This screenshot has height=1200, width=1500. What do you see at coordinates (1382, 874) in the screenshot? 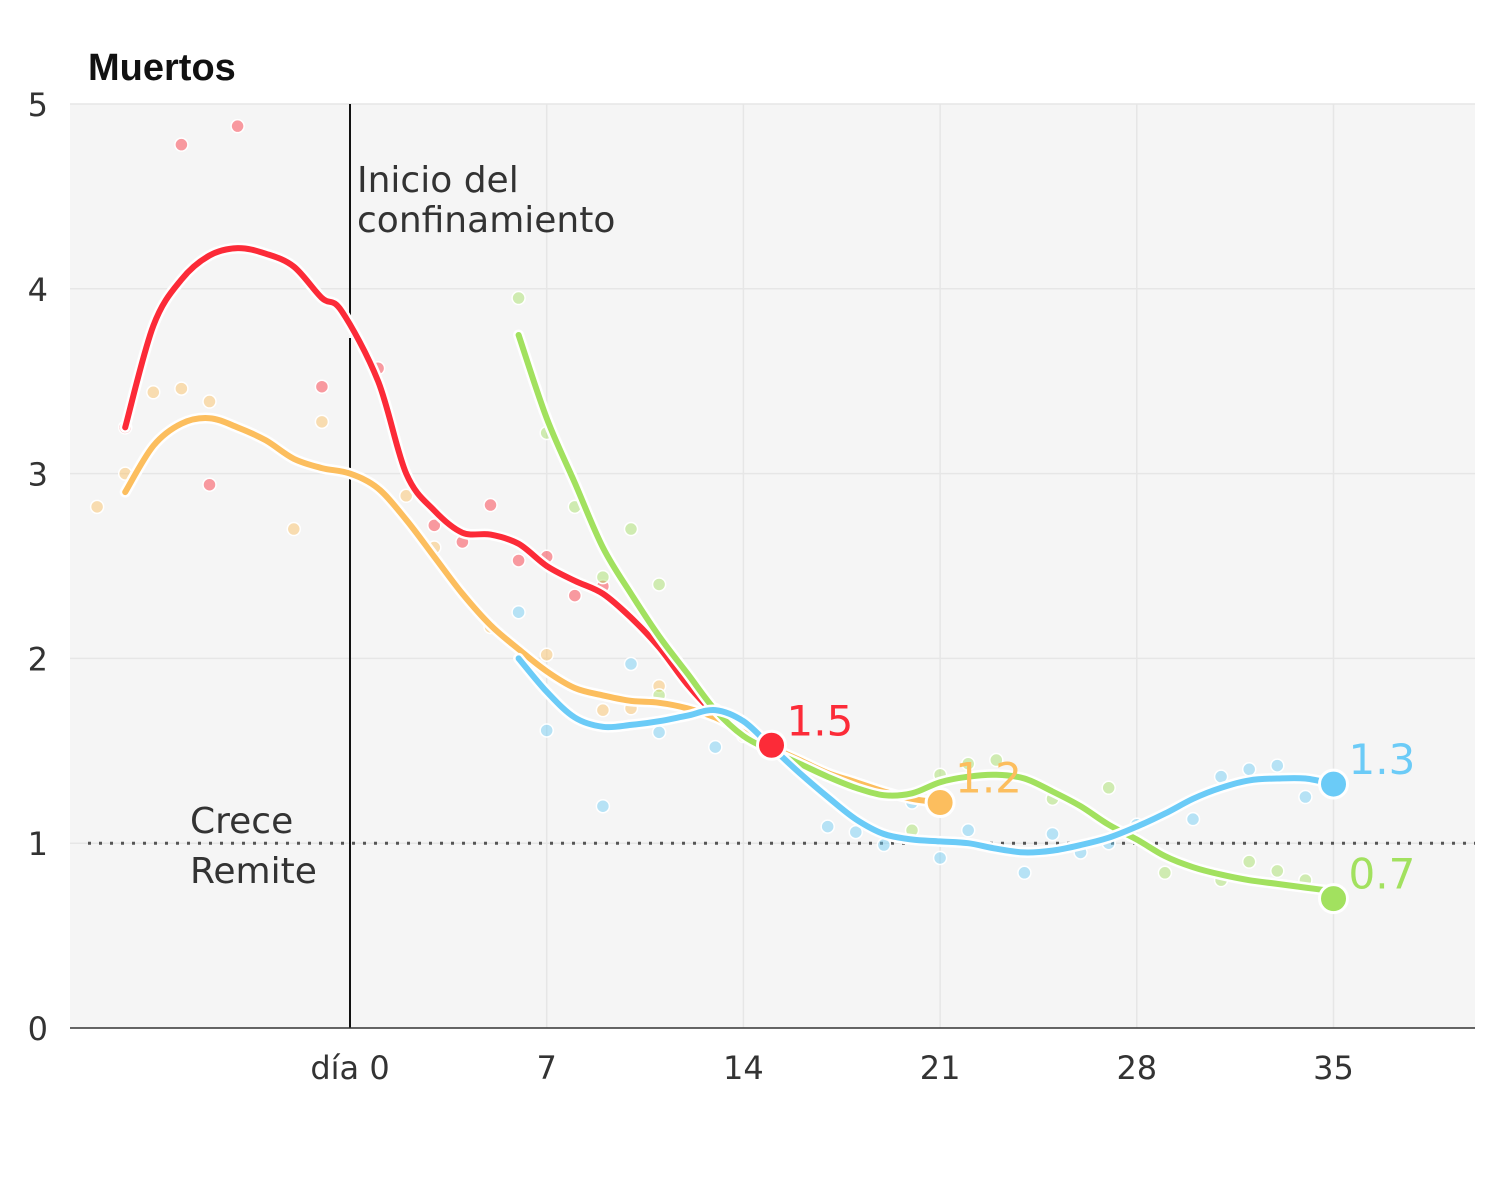
I see `series-2-end-label: 0.7` at bounding box center [1382, 874].